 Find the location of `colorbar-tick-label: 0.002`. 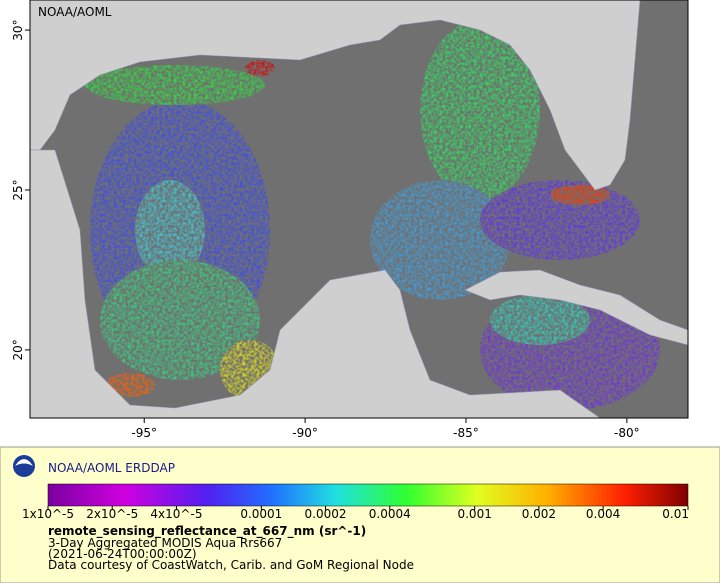

colorbar-tick-label: 0.002 is located at coordinates (539, 514).